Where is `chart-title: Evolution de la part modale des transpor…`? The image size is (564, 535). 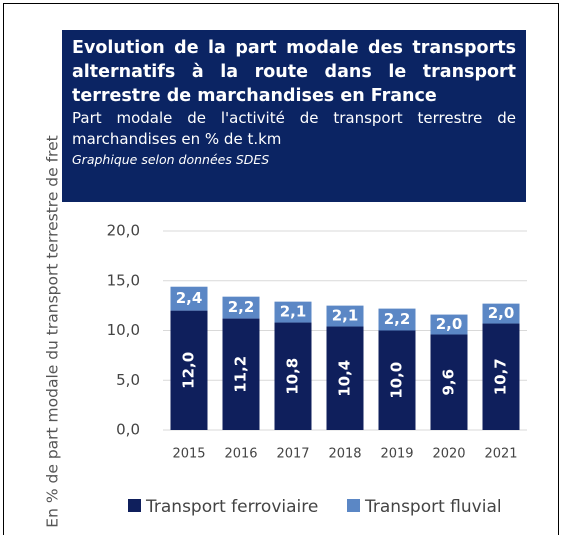
chart-title: Evolution de la part modale des transpor… is located at coordinates (294, 72).